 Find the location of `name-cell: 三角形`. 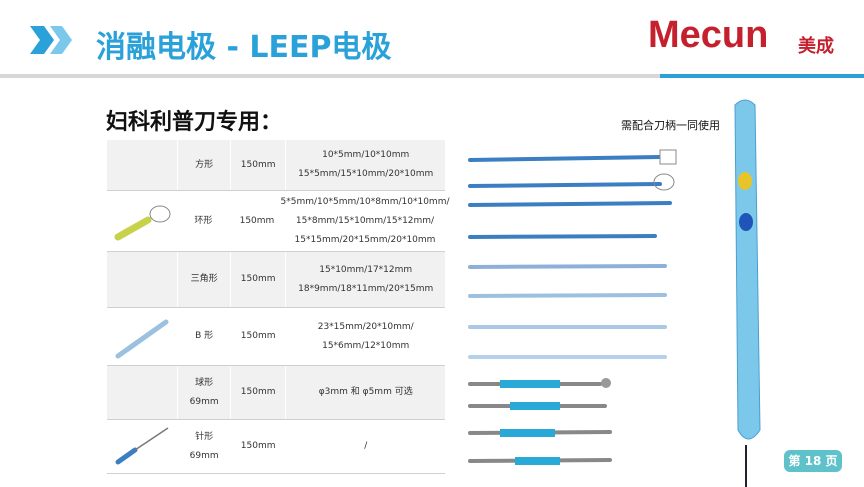

name-cell: 三角形 is located at coordinates (204, 279).